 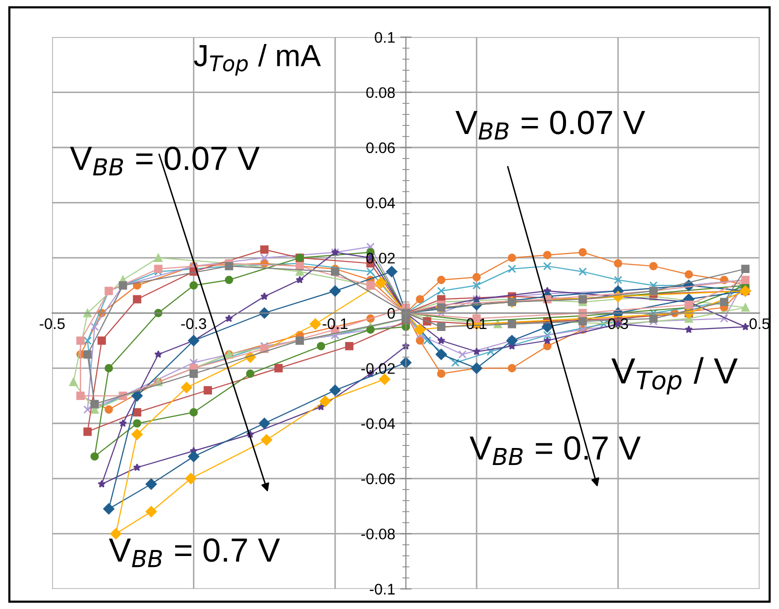 What do you see at coordinates (380, 203) in the screenshot?
I see `y-tick-label: 0.04` at bounding box center [380, 203].